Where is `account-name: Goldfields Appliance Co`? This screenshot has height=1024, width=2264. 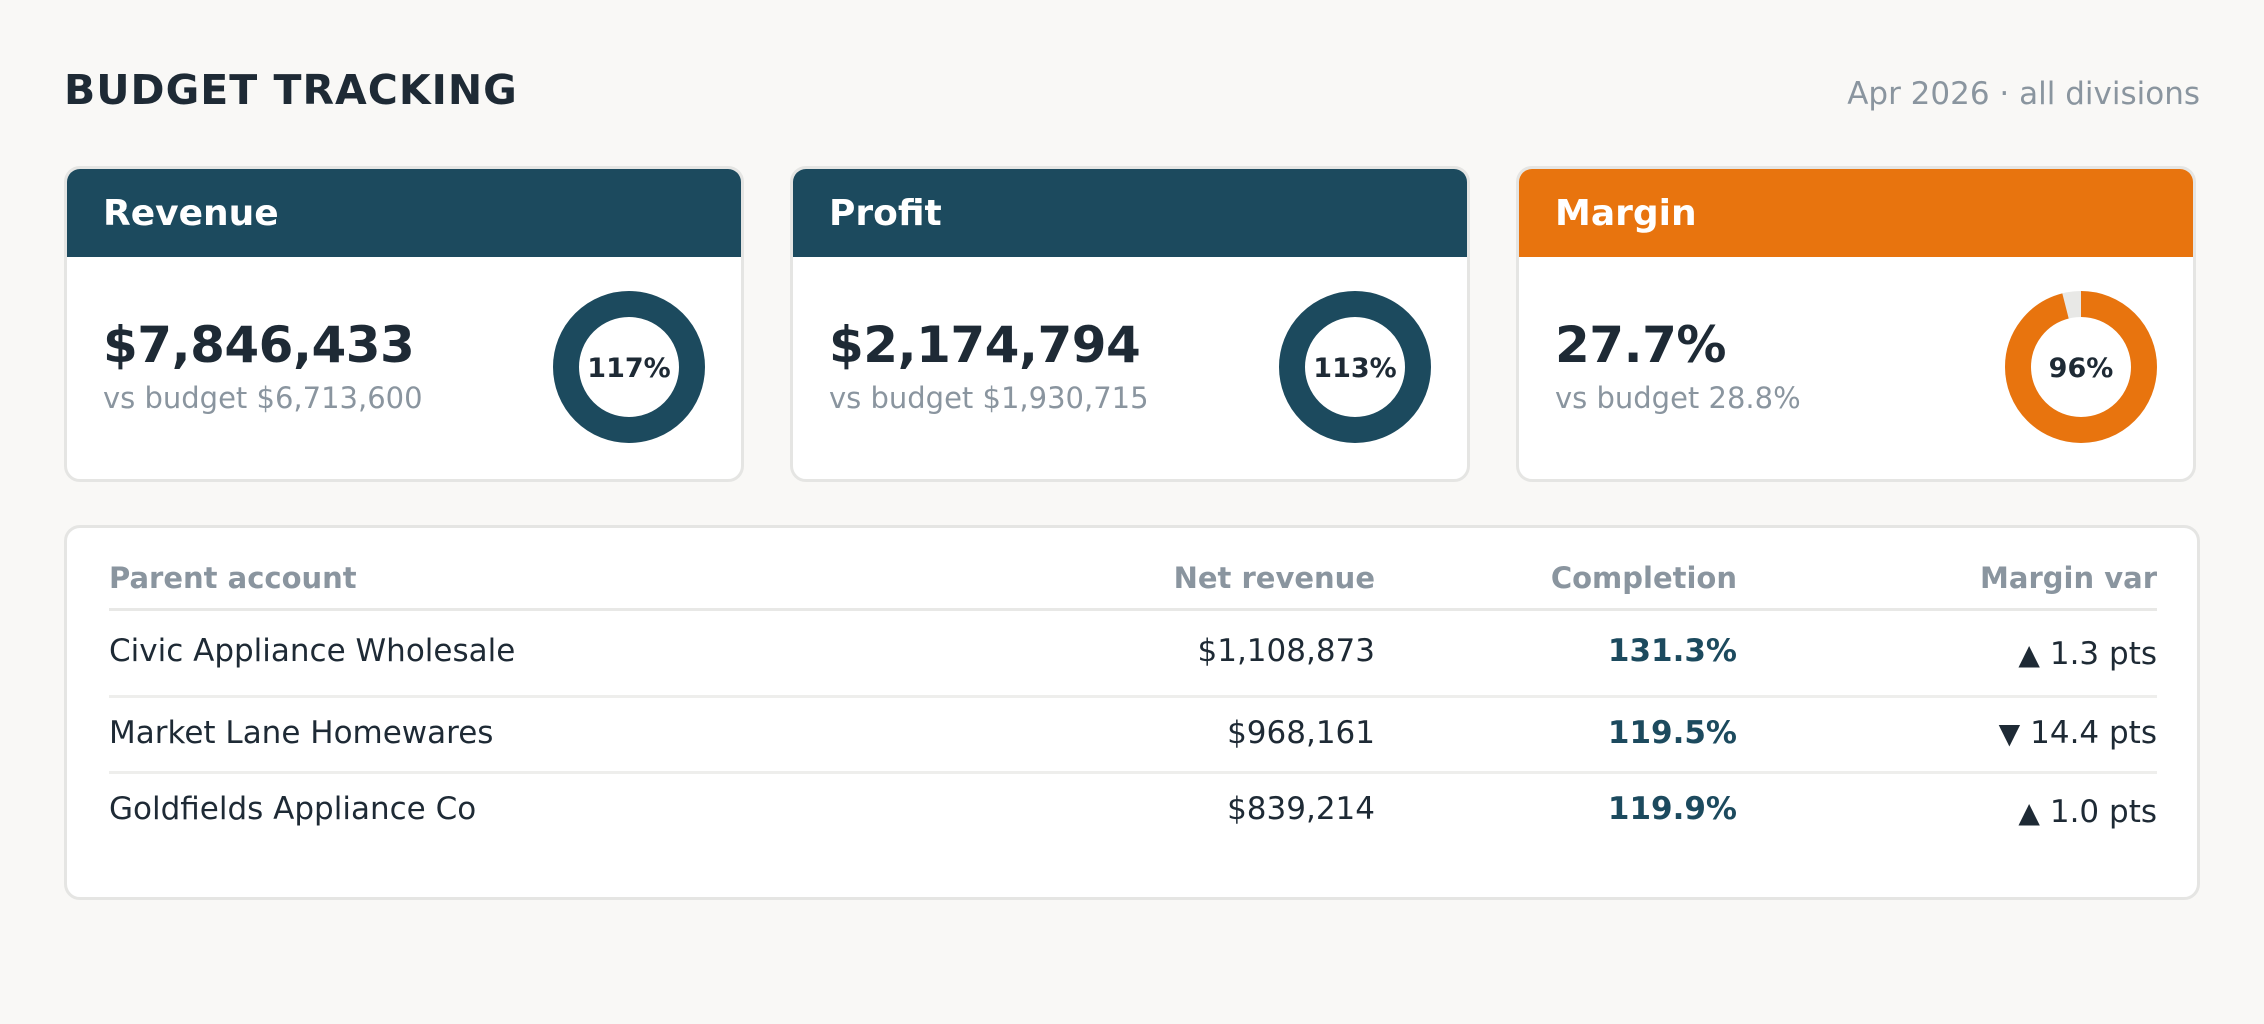 account-name: Goldfields Appliance Co is located at coordinates (293, 809).